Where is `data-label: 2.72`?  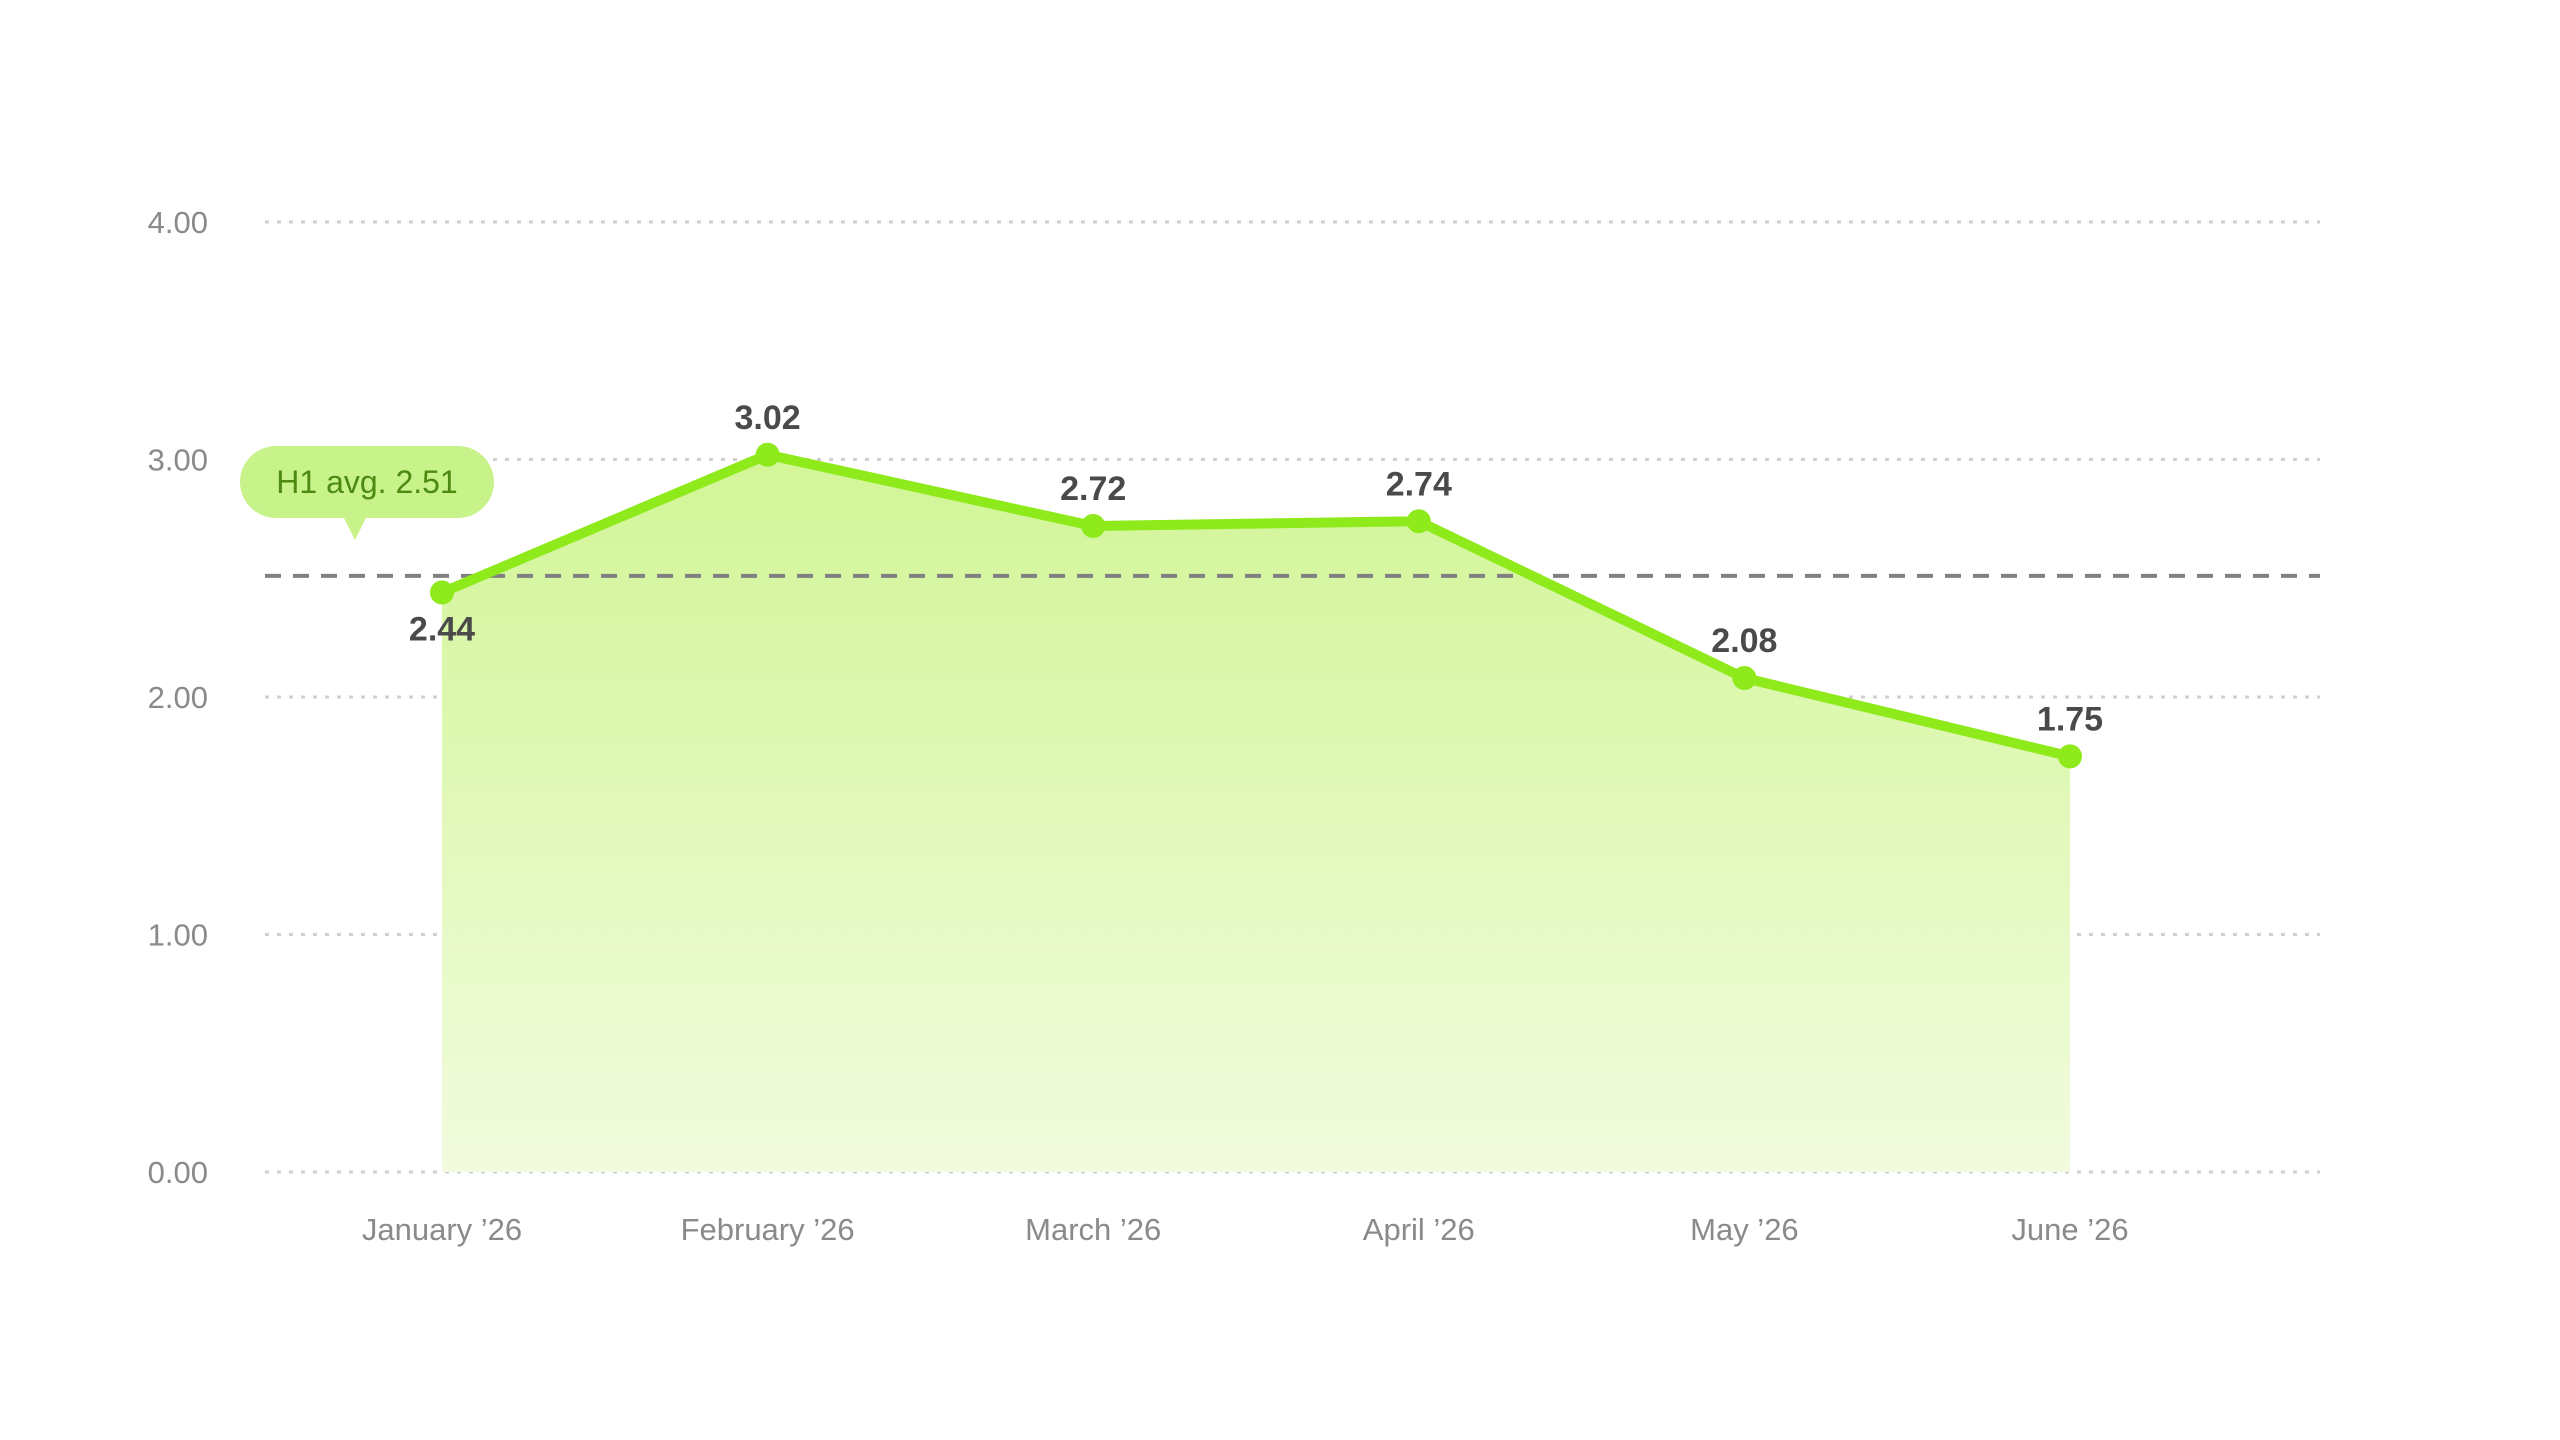
data-label: 2.72 is located at coordinates (1093, 489).